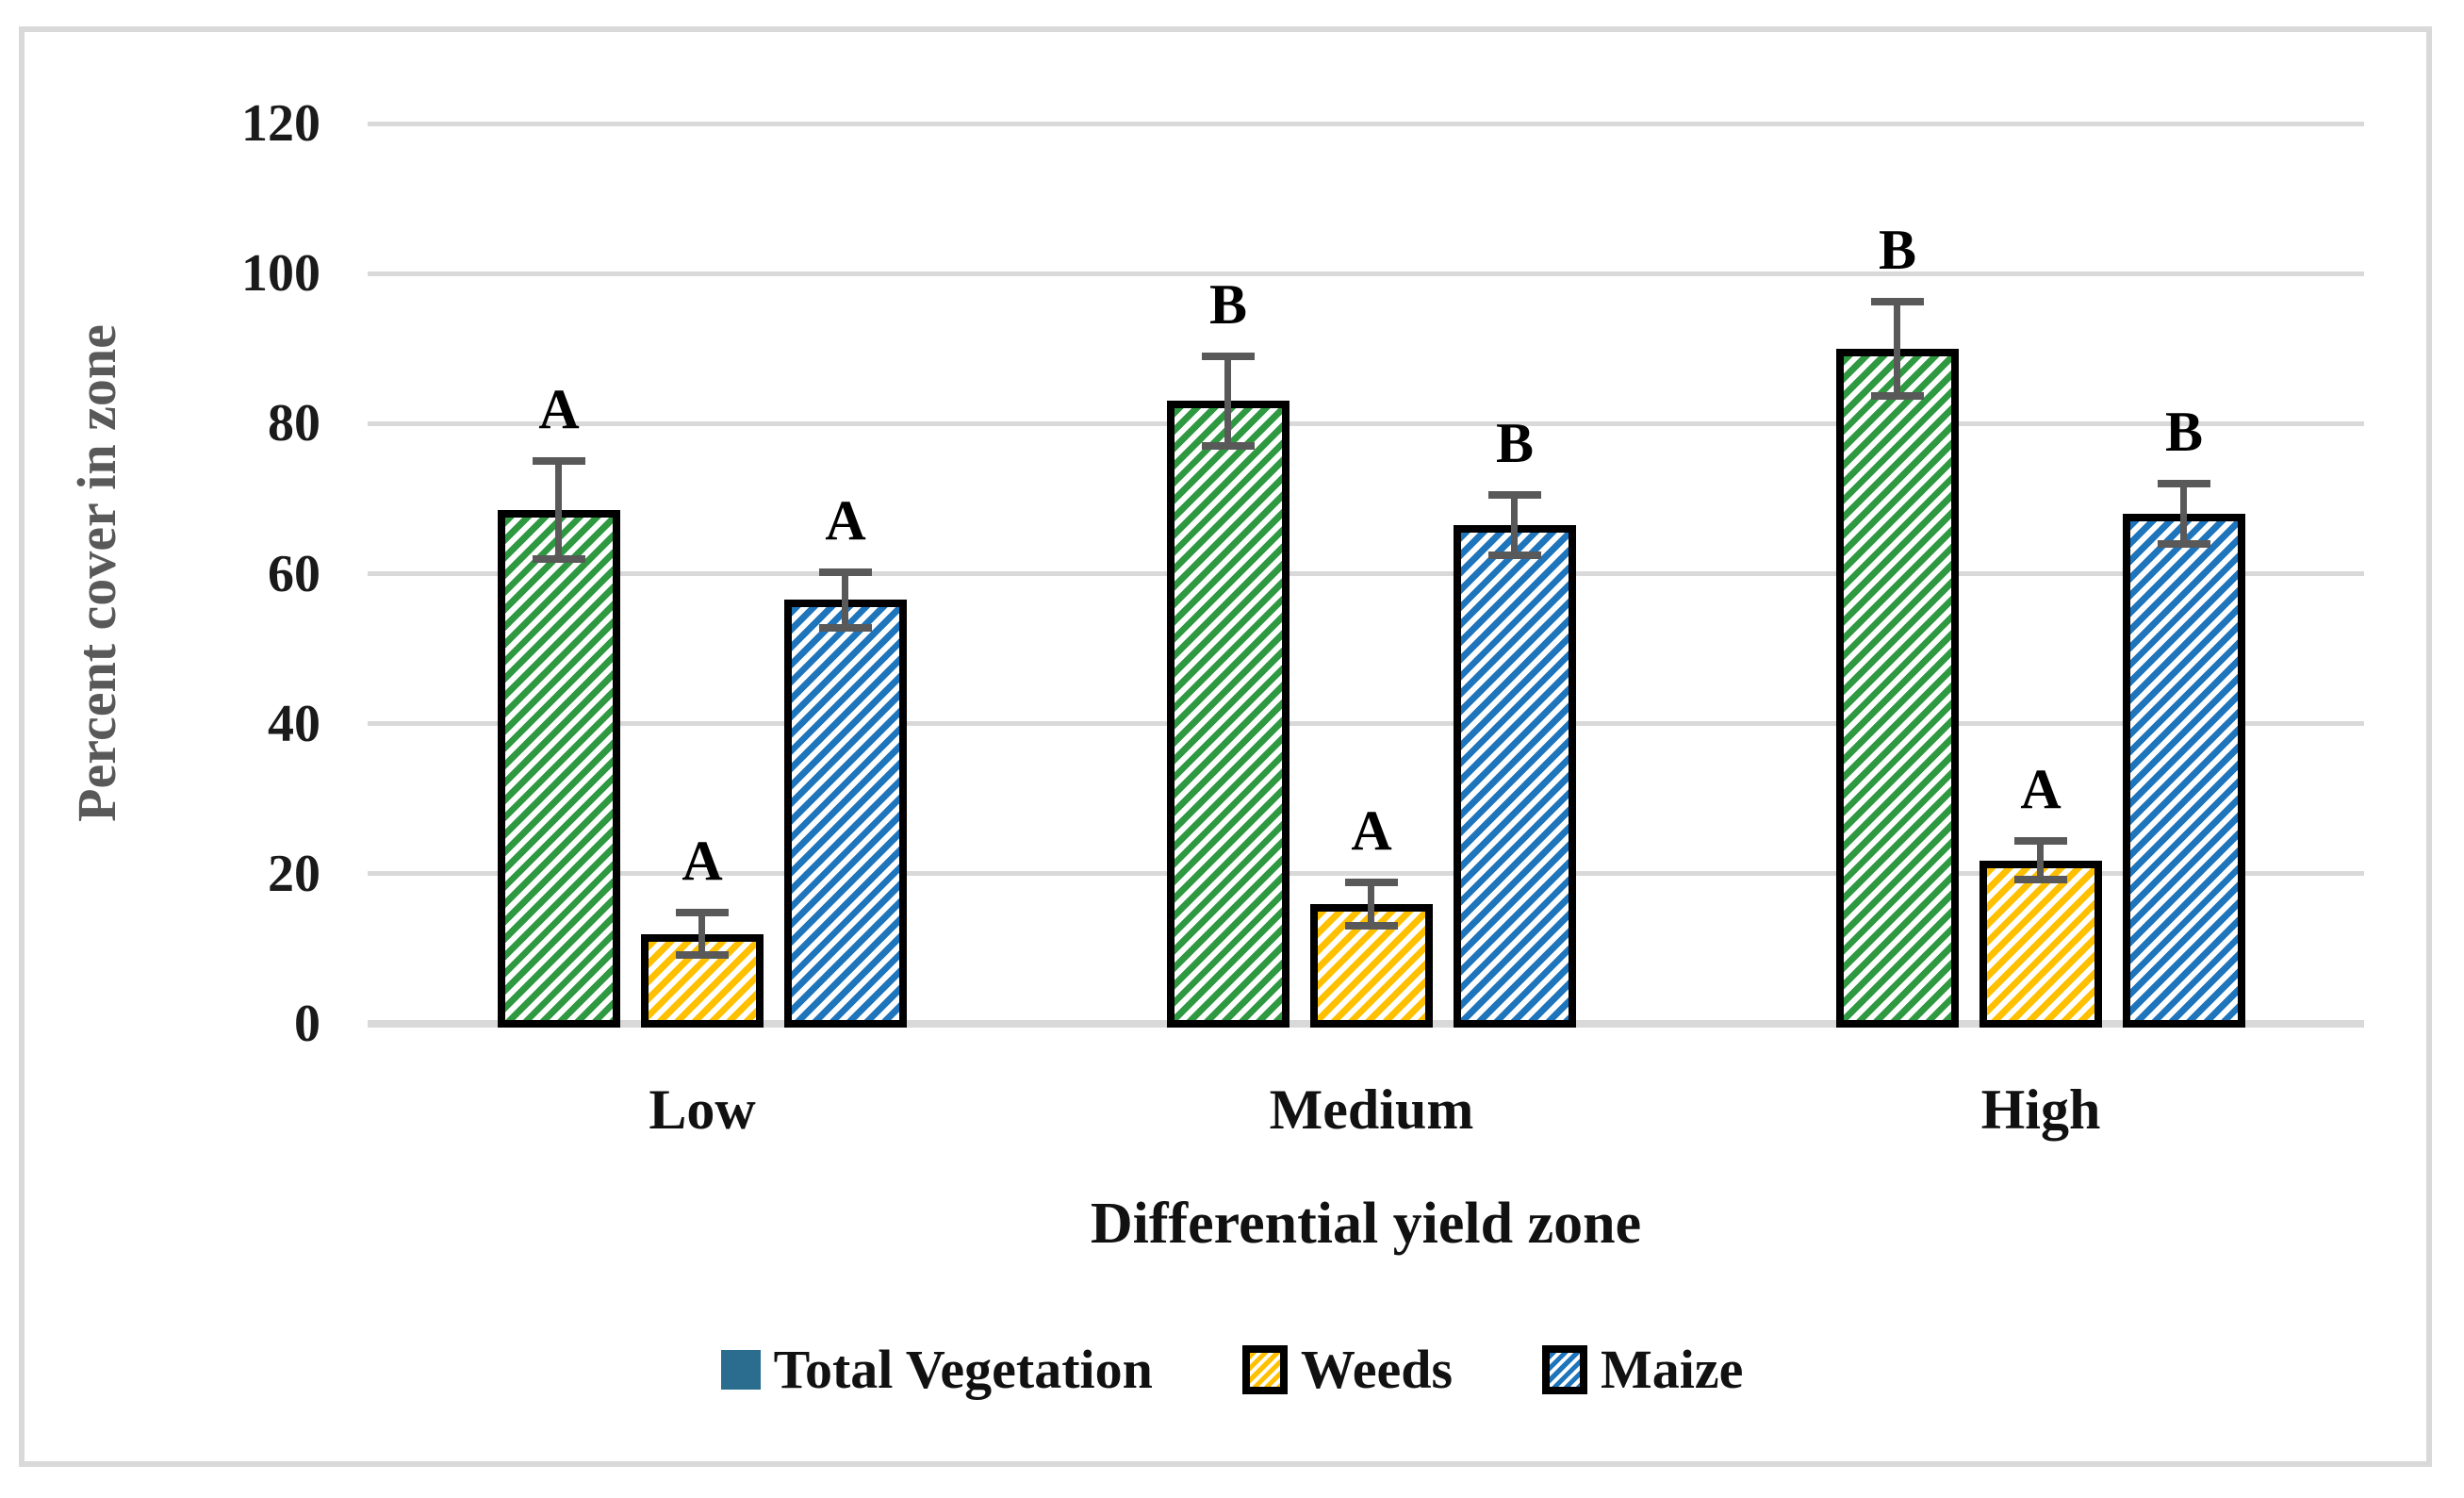 The image size is (2464, 1498). What do you see at coordinates (294, 423) in the screenshot?
I see `y-tick-label-80: 80` at bounding box center [294, 423].